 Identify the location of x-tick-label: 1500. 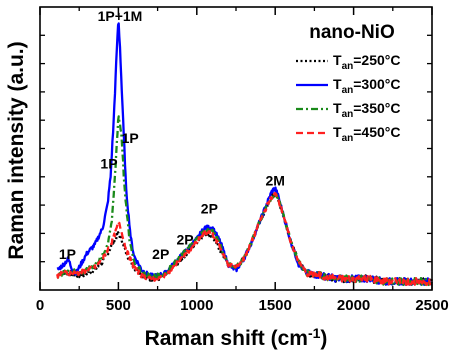
(275, 305).